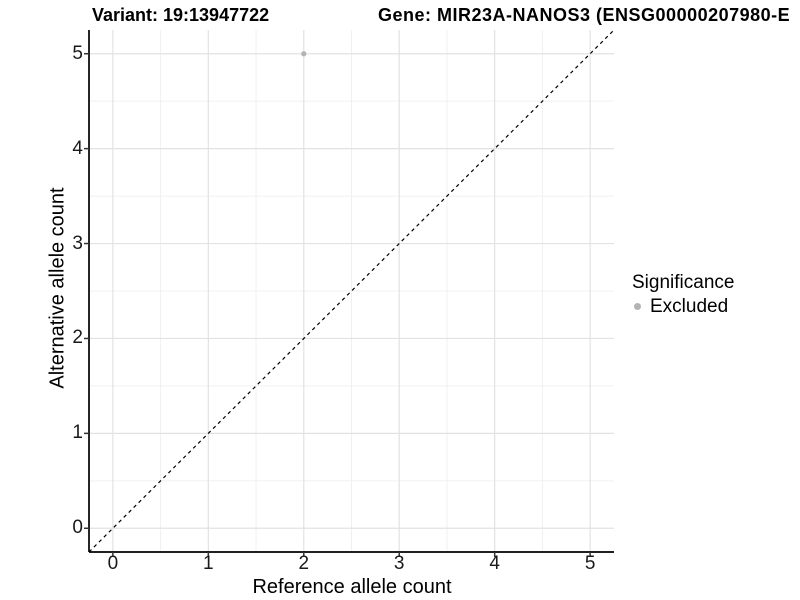 Image resolution: width=800 pixels, height=600 pixels. What do you see at coordinates (683, 282) in the screenshot?
I see `legend-title: Significance` at bounding box center [683, 282].